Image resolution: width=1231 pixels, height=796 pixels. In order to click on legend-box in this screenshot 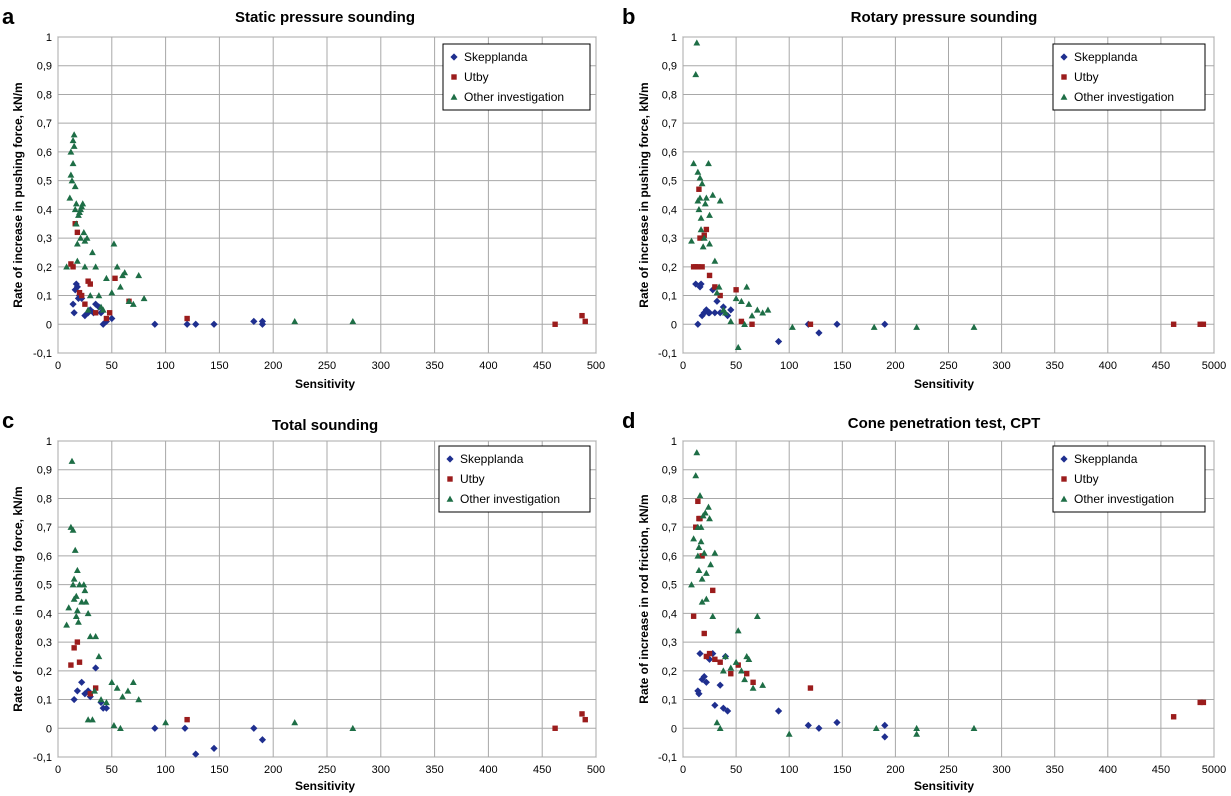, I will do `click(514, 479)`.